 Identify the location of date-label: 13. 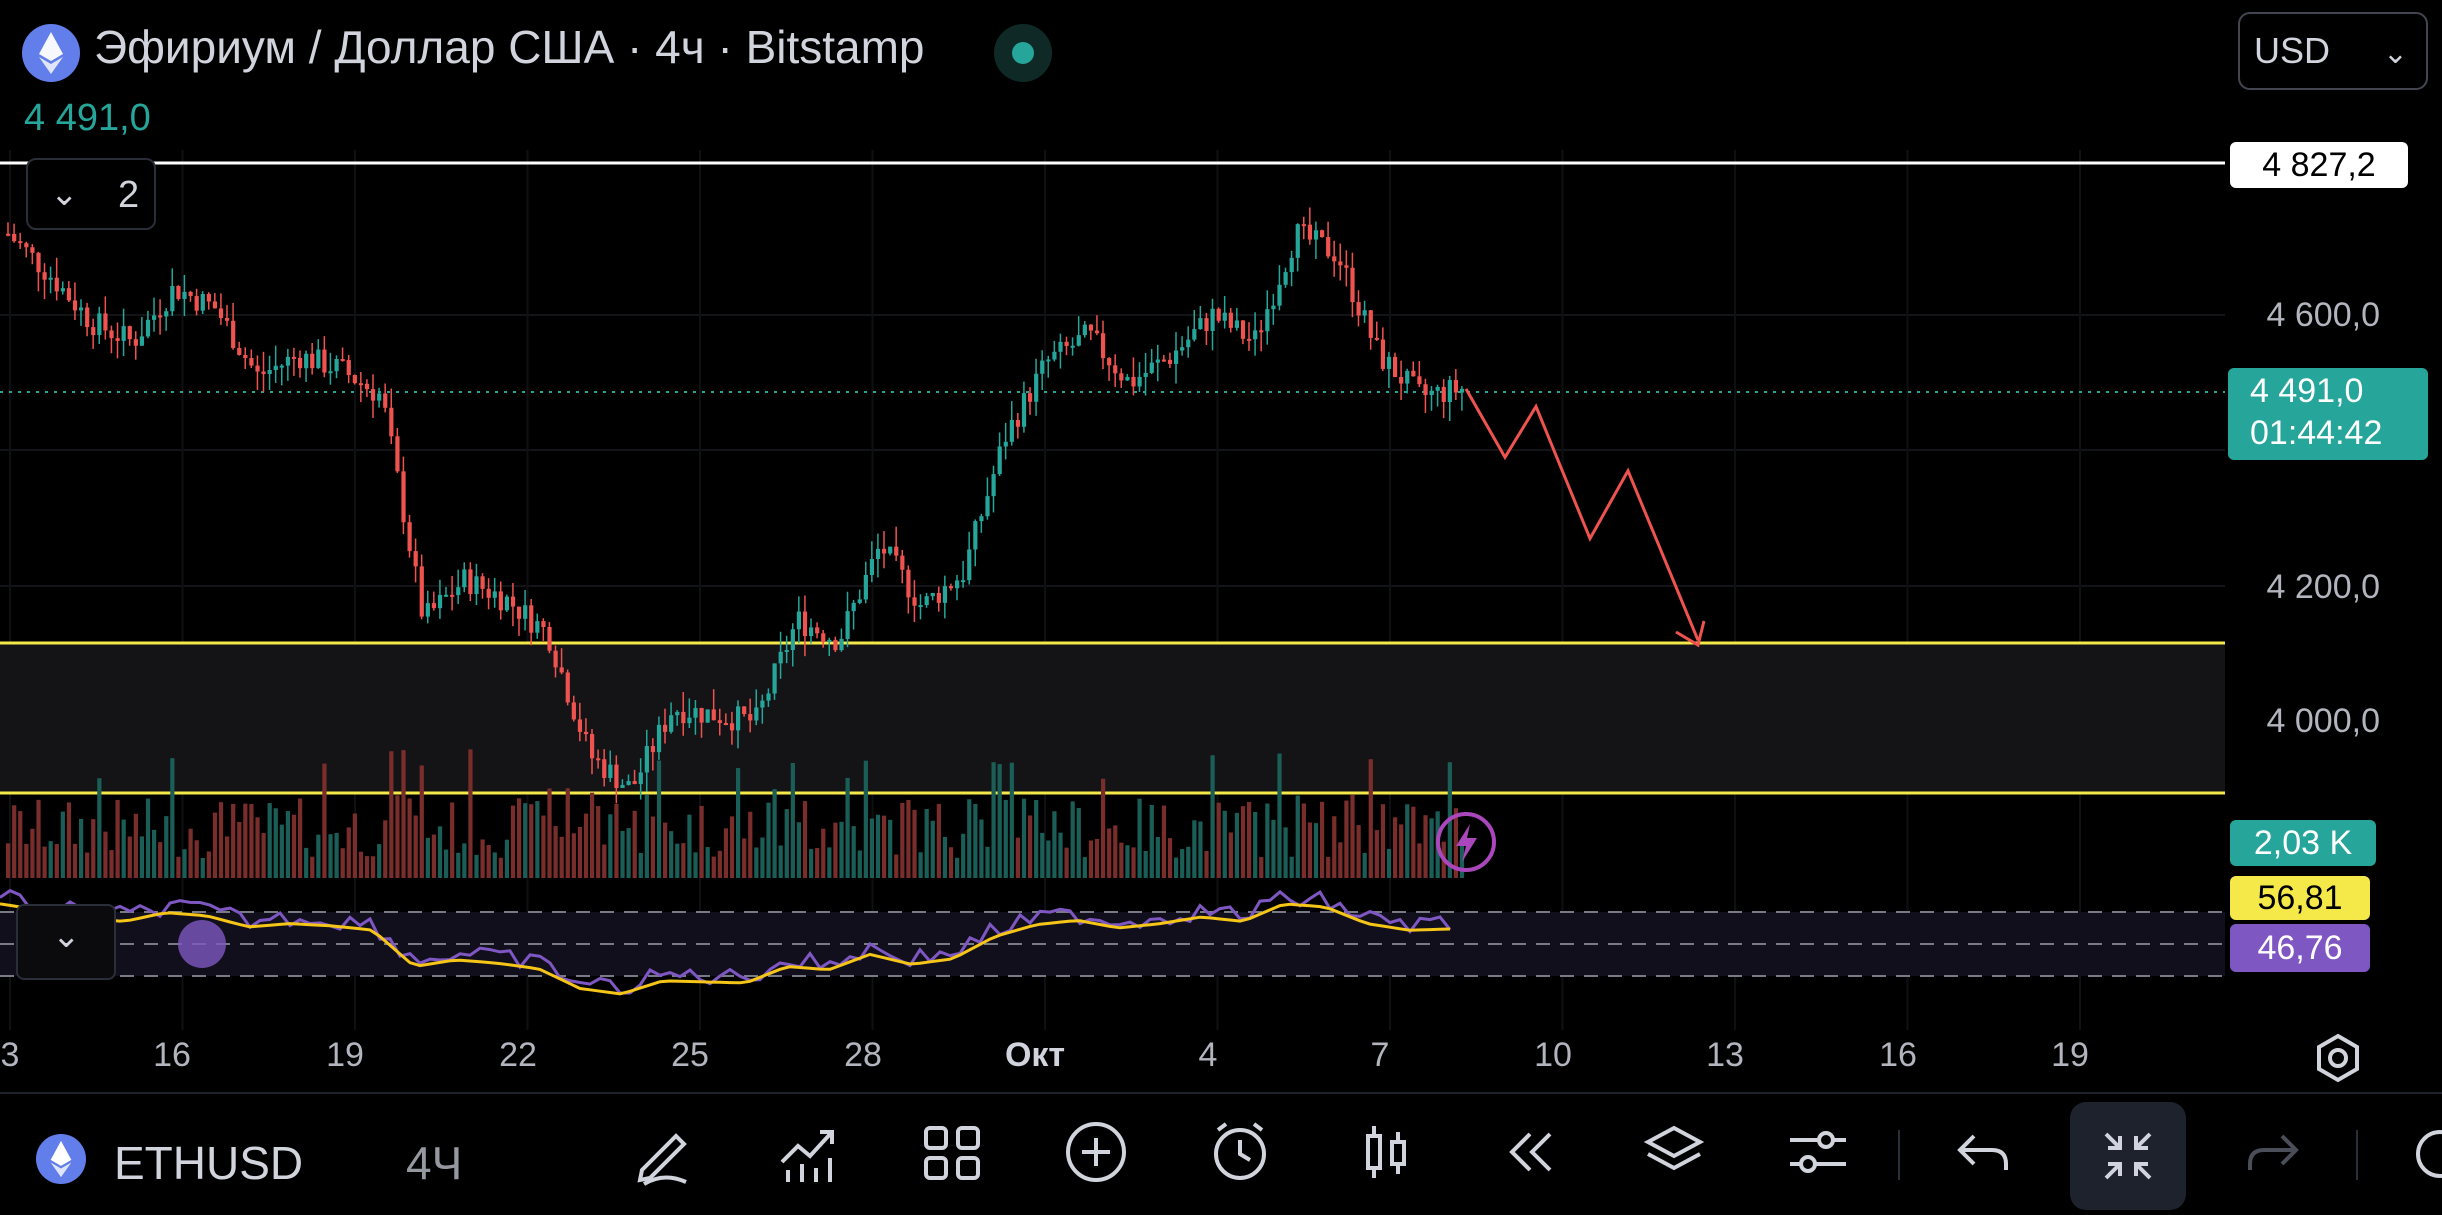
(1725, 1055).